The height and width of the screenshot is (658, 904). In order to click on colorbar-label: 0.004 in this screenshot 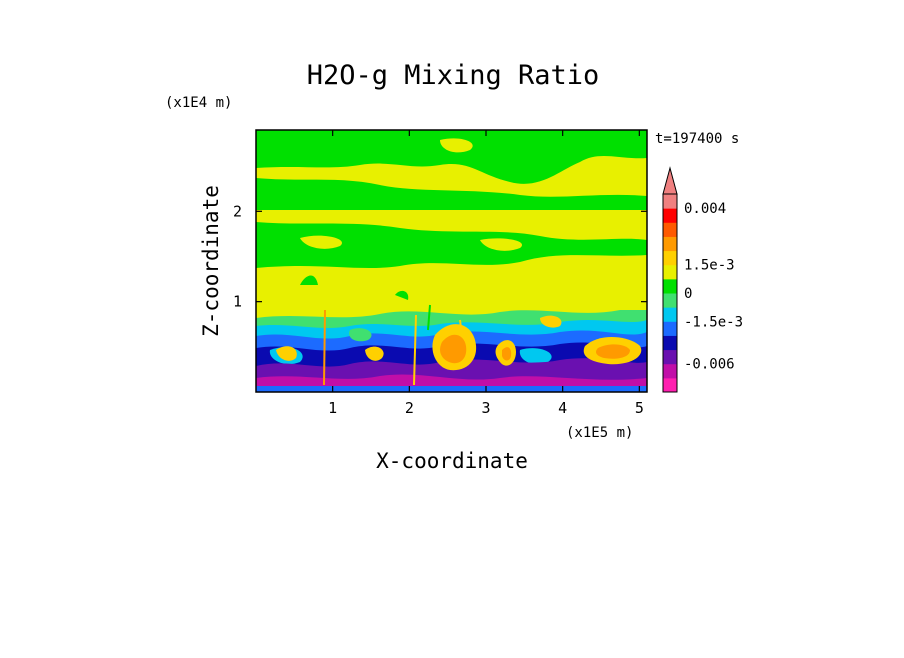, I will do `click(705, 209)`.